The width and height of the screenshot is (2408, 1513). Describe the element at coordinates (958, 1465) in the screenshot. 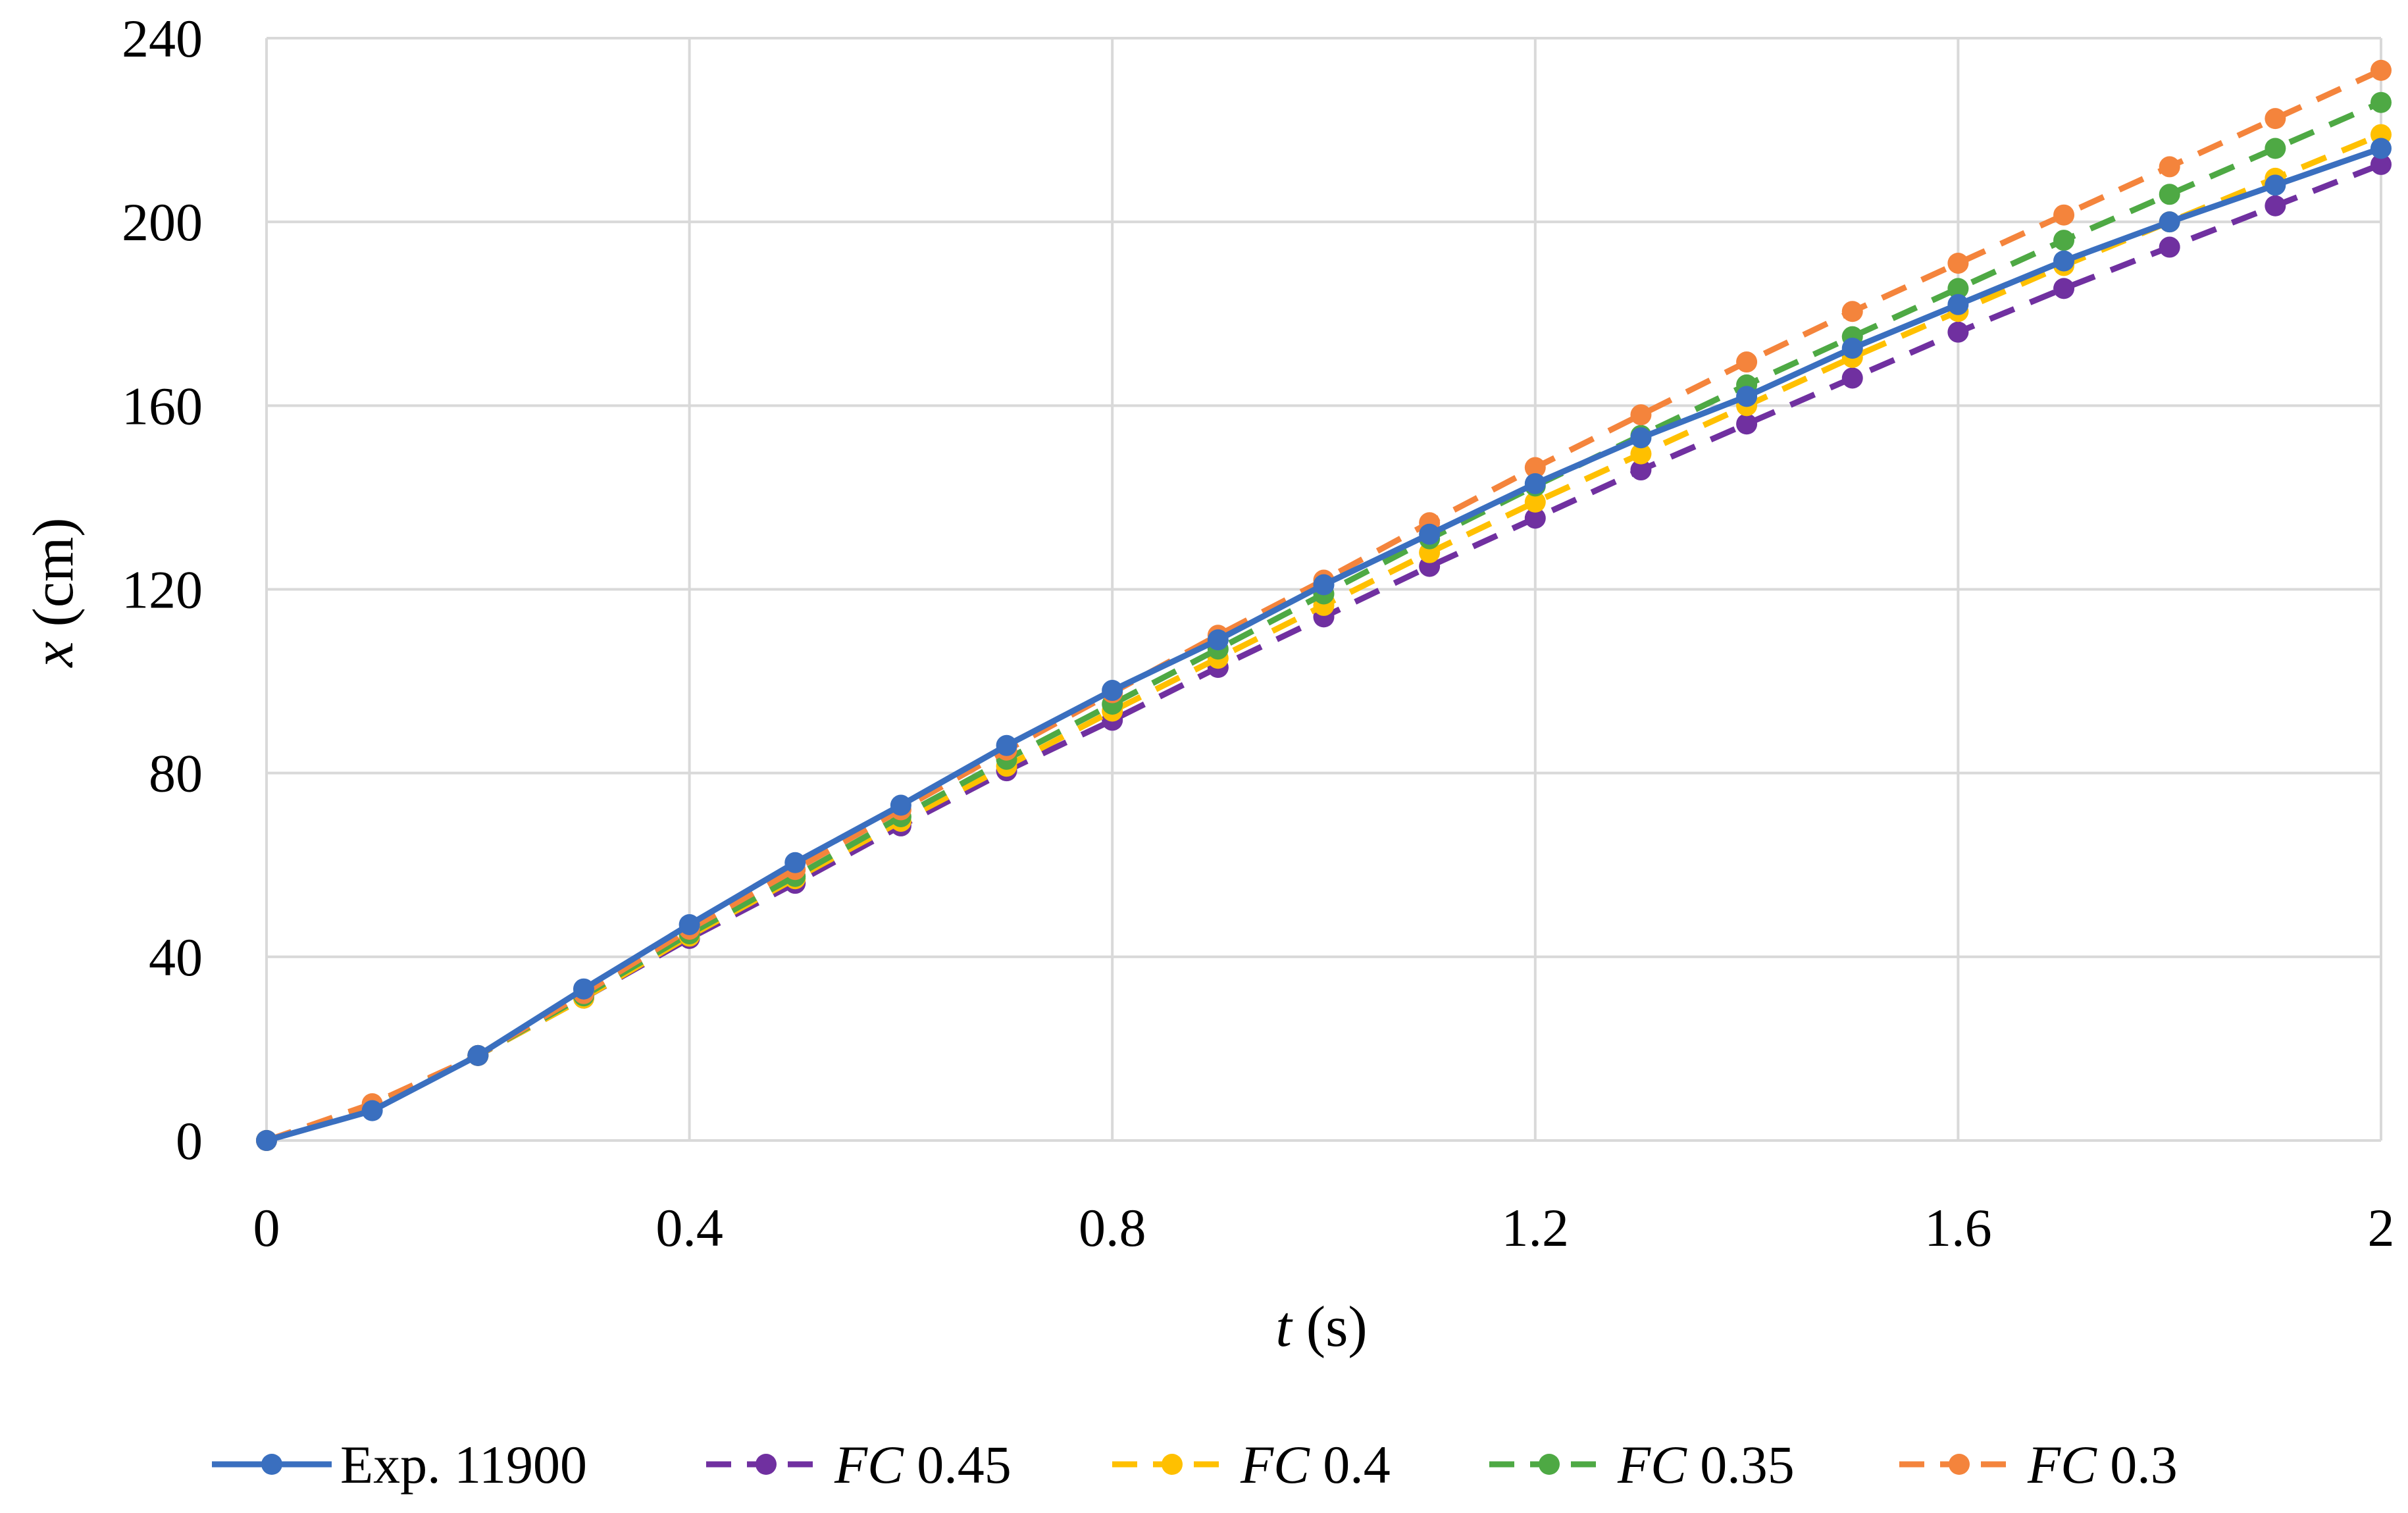

I see `legend-label-suffix: 0.45` at that location.